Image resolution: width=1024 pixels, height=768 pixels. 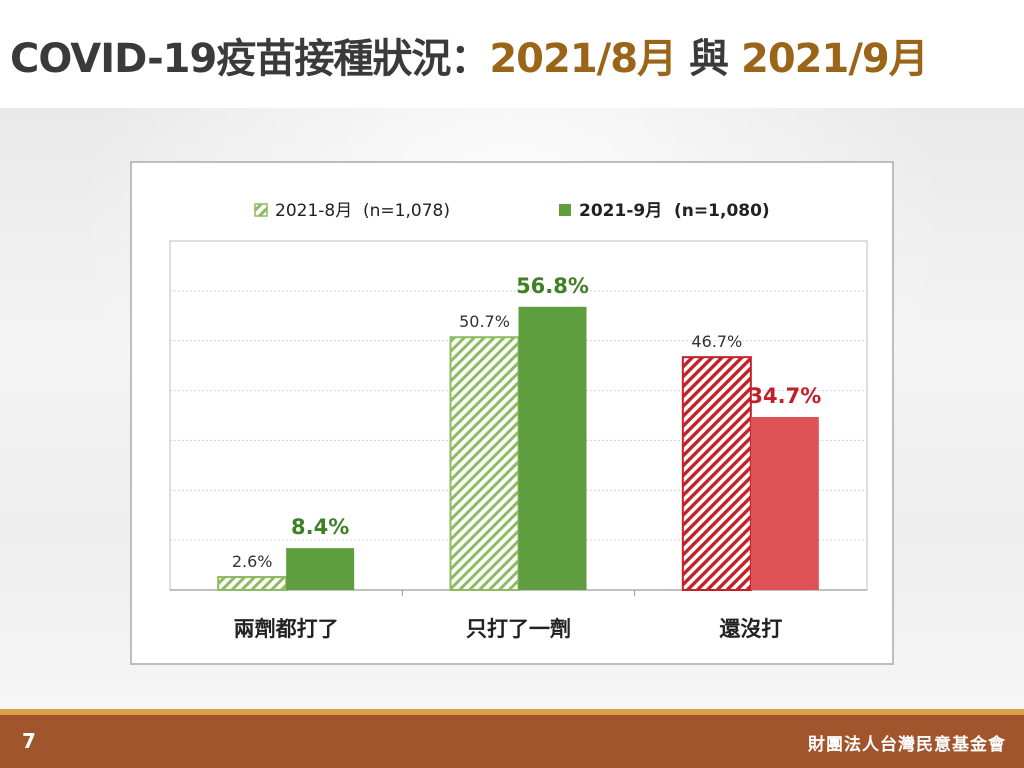 I want to click on page-title: COVID-19疫苗接種狀況：2021/8月 與 2021/9月, so click(x=469, y=55).